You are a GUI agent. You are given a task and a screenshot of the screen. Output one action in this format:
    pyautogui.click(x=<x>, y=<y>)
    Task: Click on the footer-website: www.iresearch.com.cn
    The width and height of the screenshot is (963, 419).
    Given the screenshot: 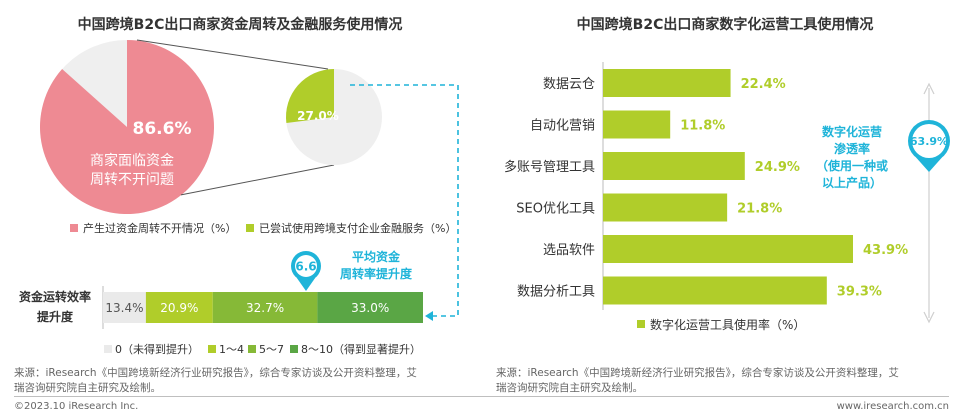 What is the action you would take?
    pyautogui.click(x=892, y=406)
    